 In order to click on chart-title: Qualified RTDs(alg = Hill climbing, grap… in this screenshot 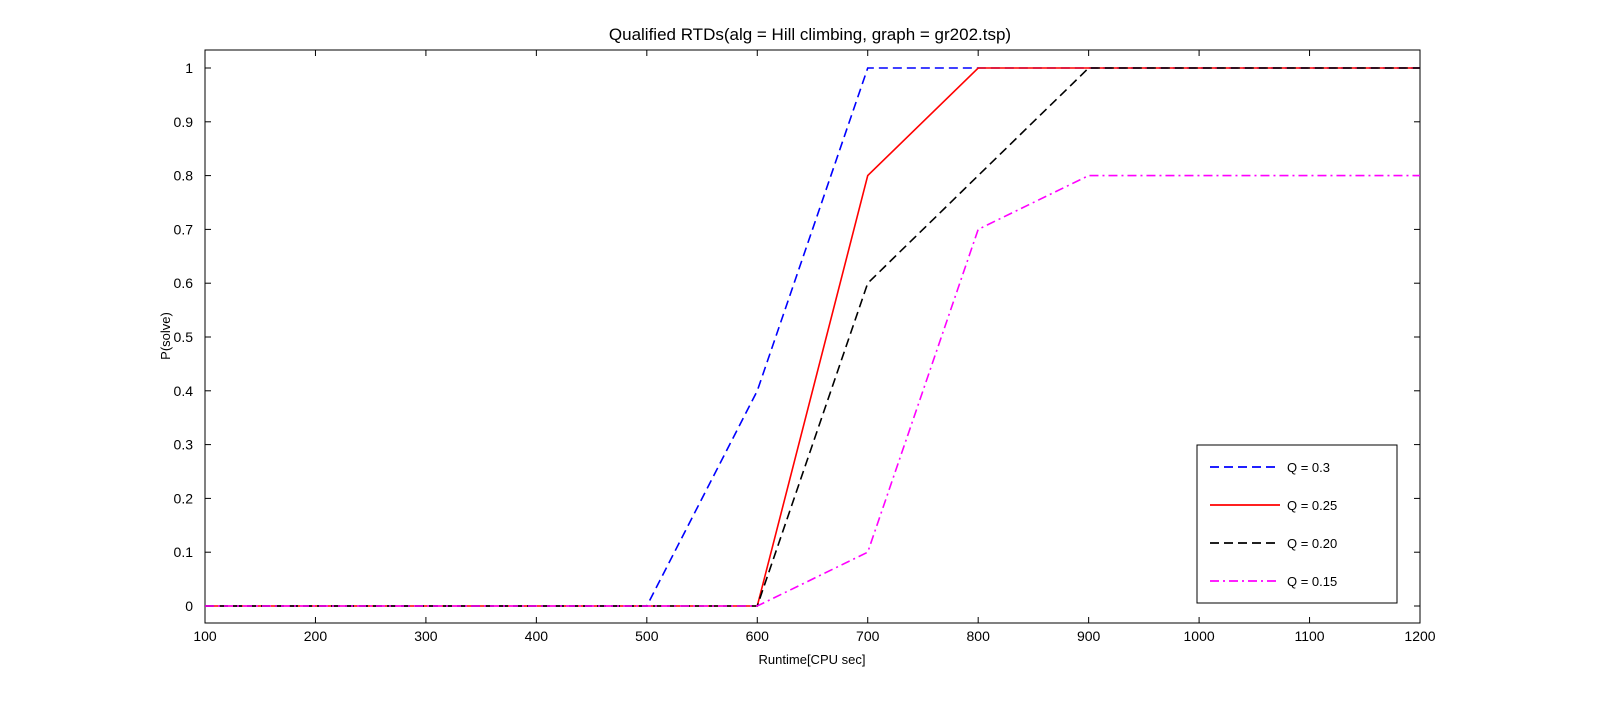, I will do `click(810, 34)`.